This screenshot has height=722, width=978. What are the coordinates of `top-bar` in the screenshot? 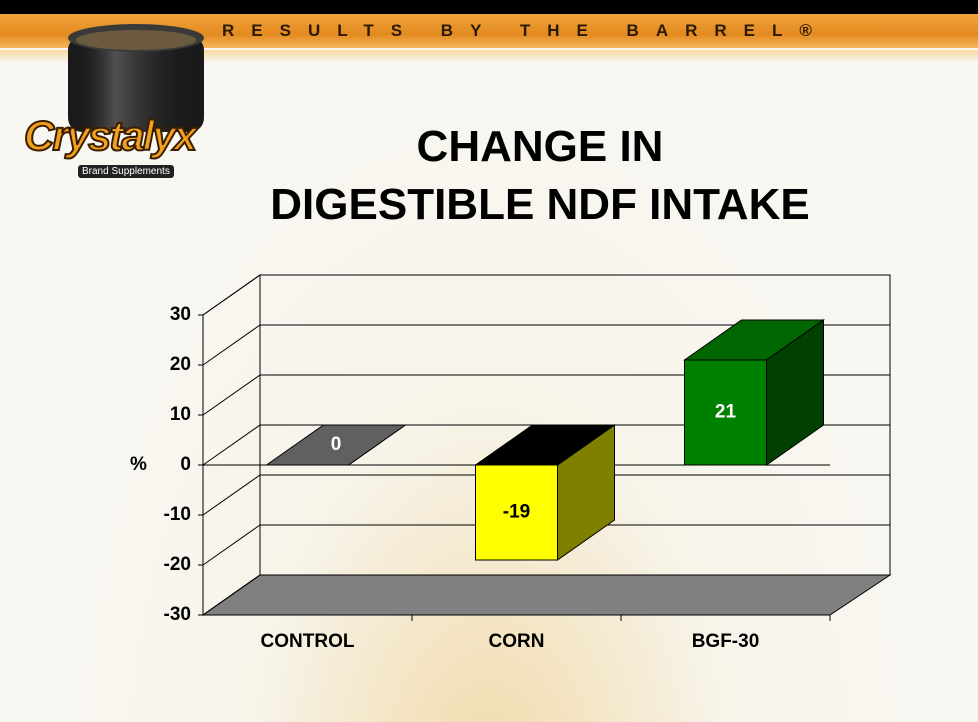 It's located at (489, 7).